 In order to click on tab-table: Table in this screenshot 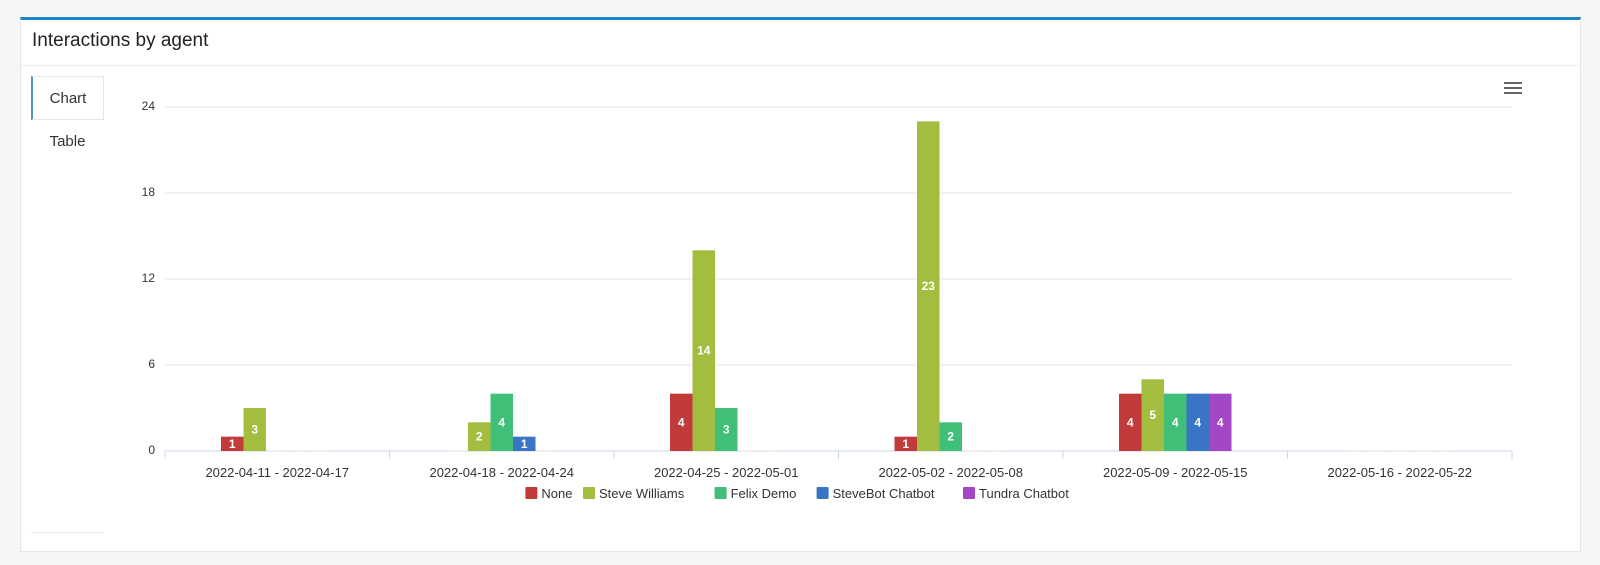, I will do `click(67, 141)`.